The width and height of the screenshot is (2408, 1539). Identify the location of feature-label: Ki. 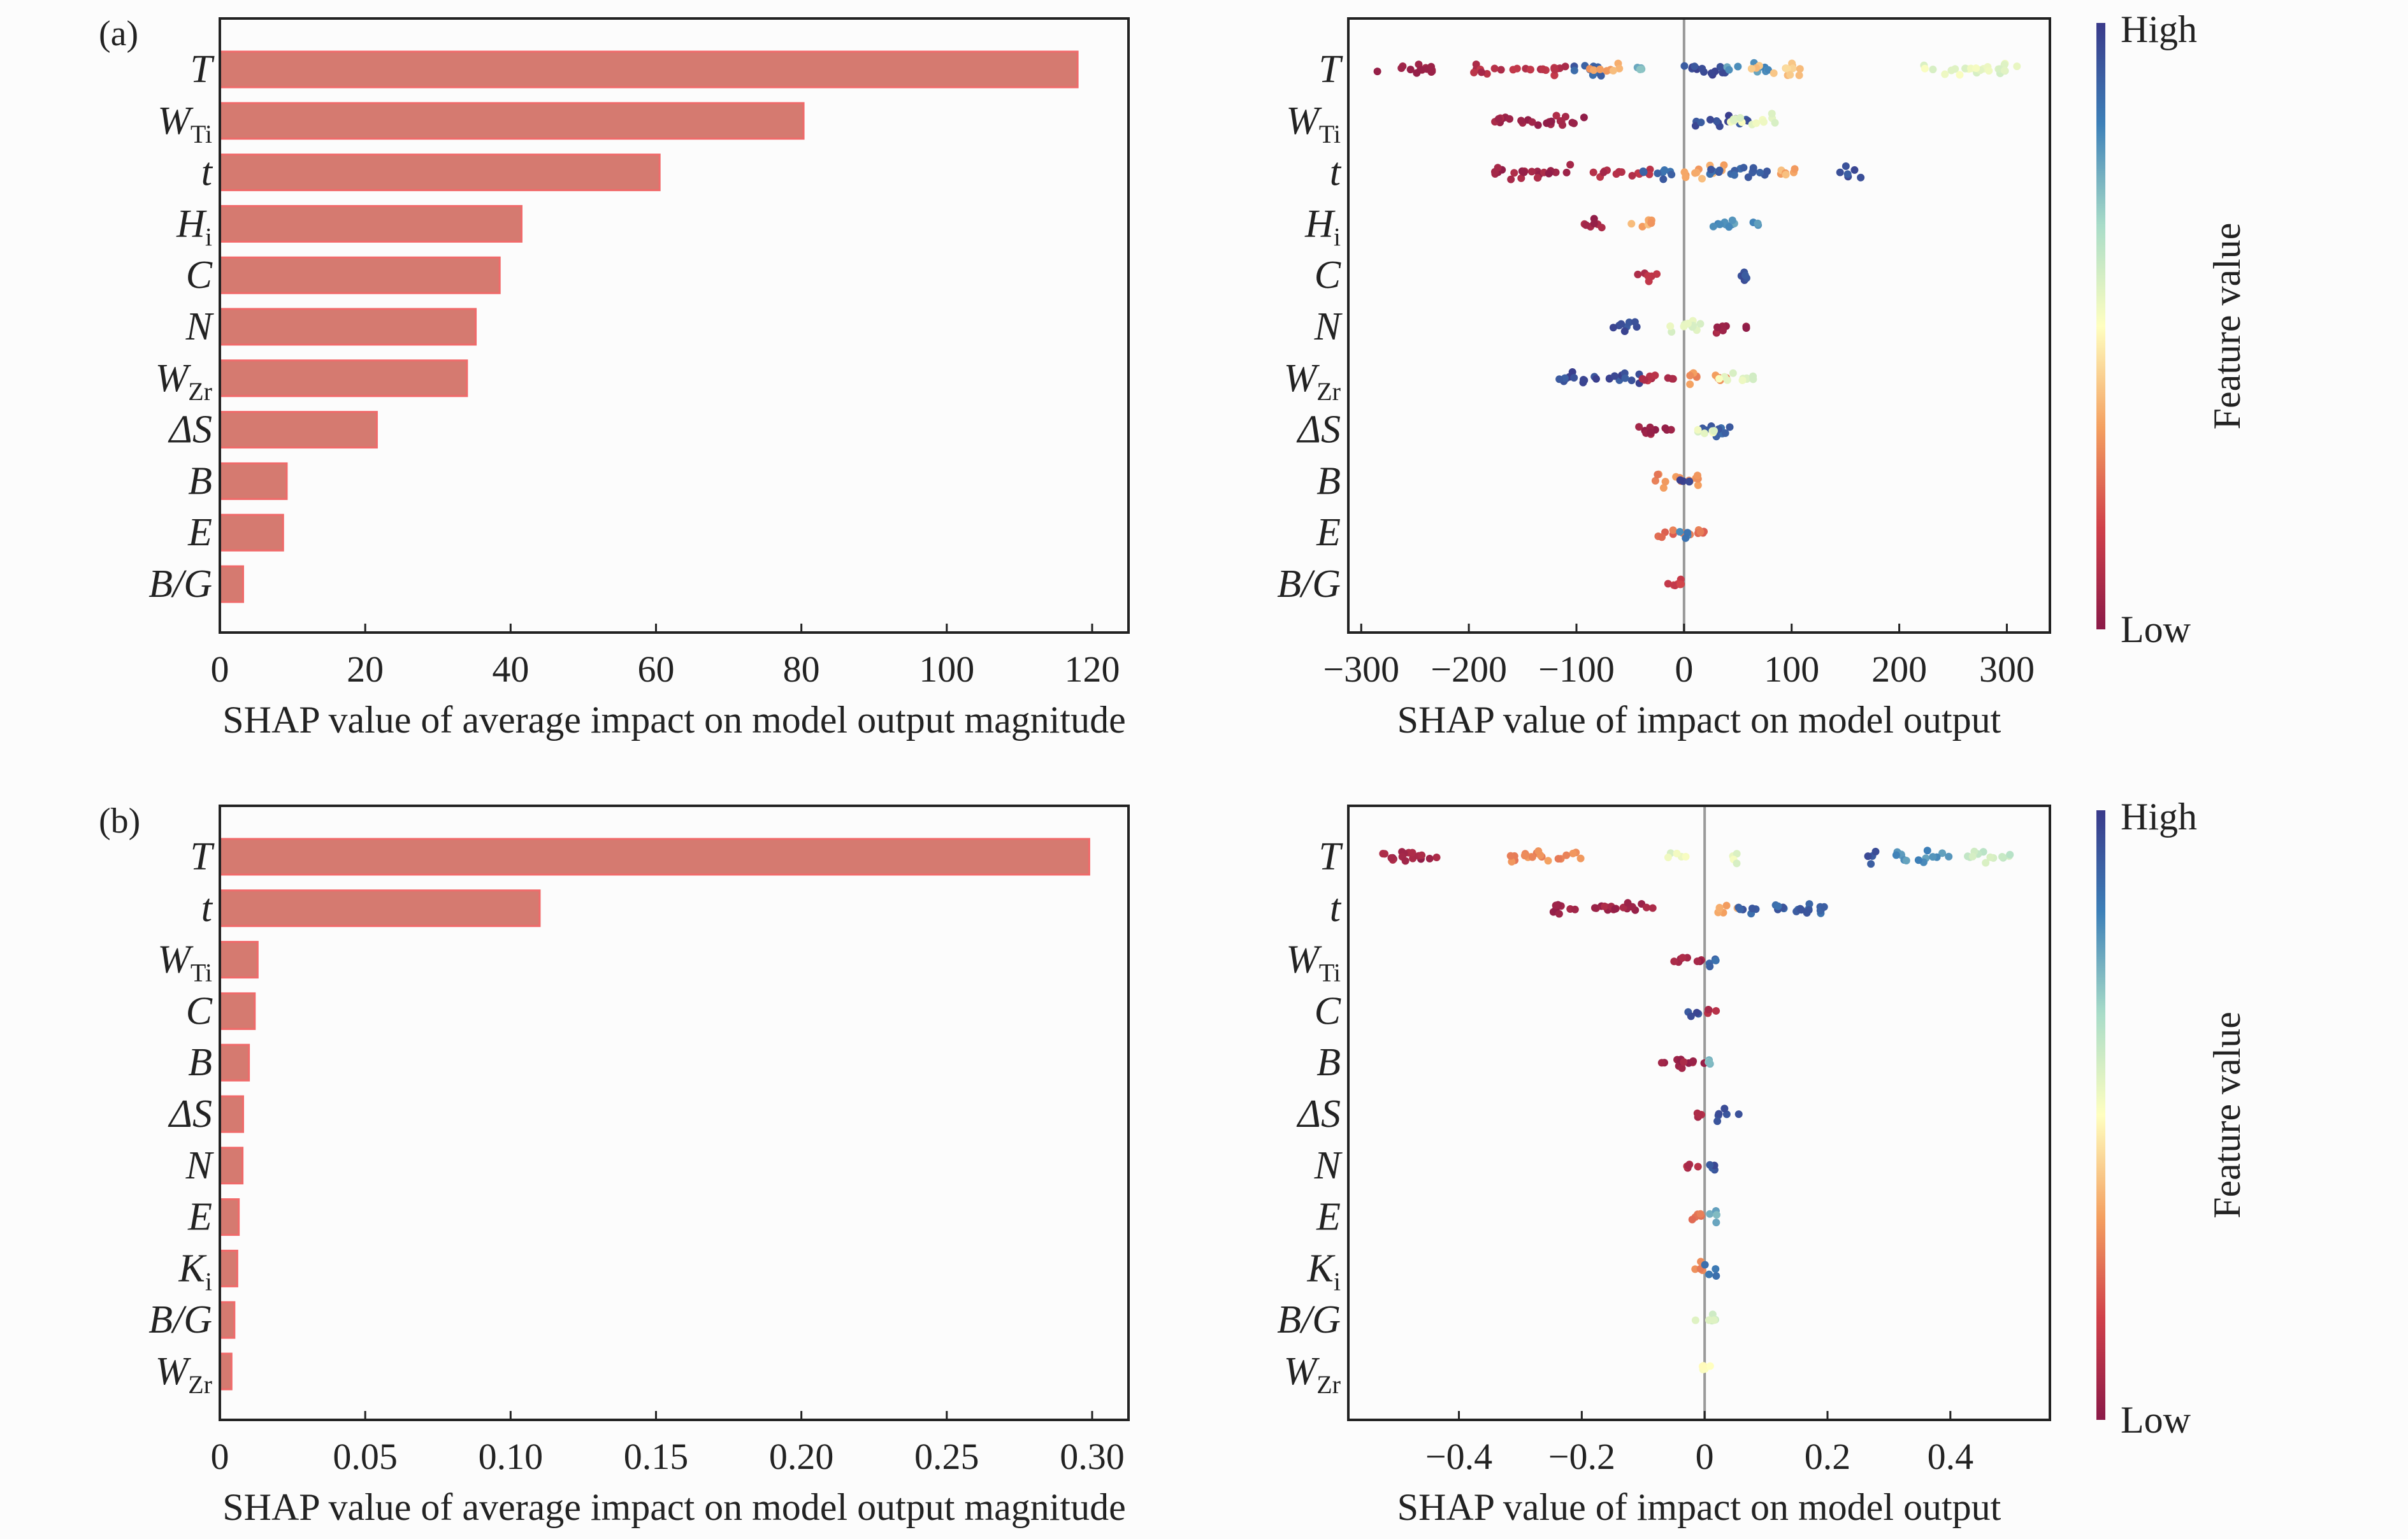
(195, 1271).